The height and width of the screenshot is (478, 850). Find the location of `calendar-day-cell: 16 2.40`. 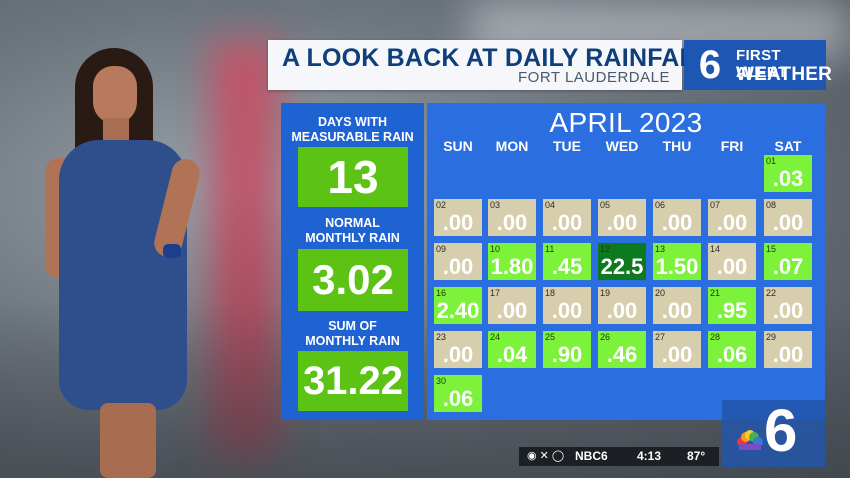

calendar-day-cell: 16 2.40 is located at coordinates (458, 305).